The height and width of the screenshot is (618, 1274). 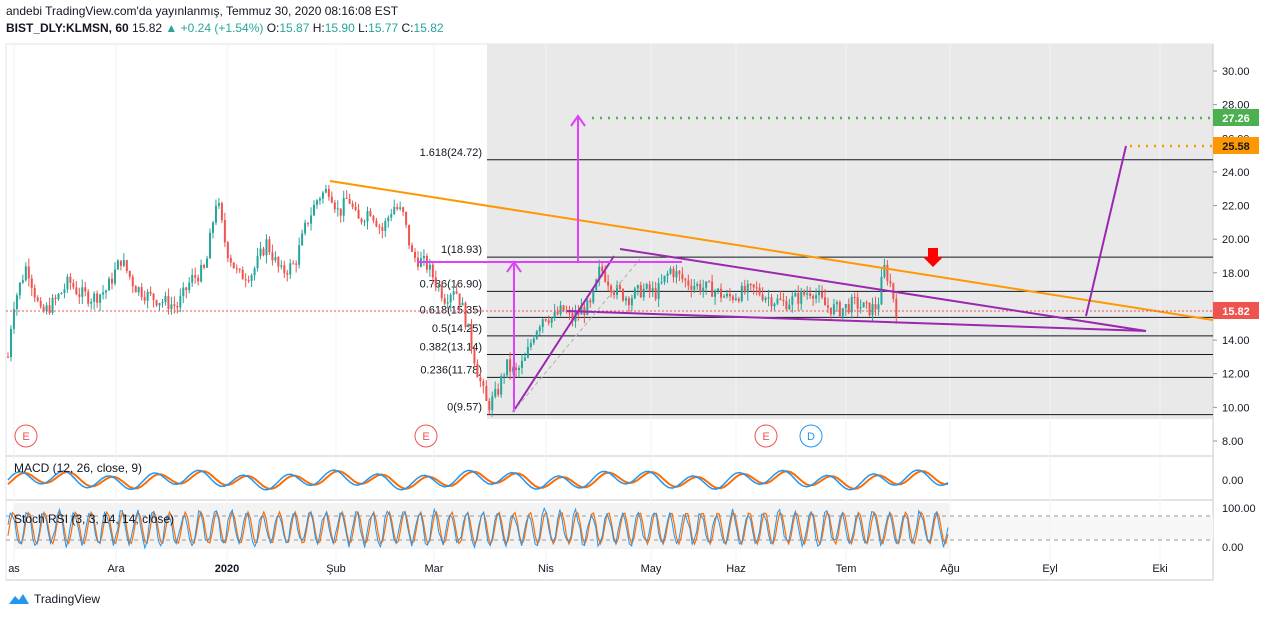 I want to click on triangle-lower-line, so click(x=856, y=321).